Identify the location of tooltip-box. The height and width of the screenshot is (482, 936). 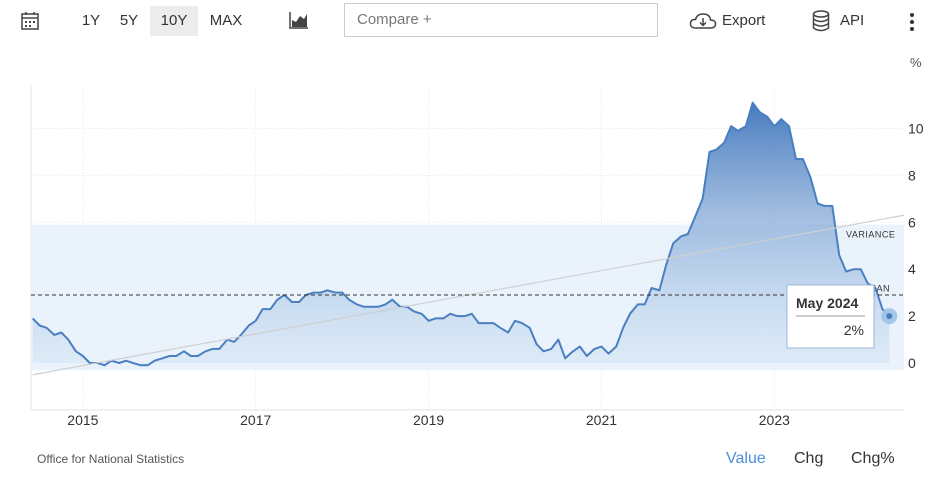
(830, 316).